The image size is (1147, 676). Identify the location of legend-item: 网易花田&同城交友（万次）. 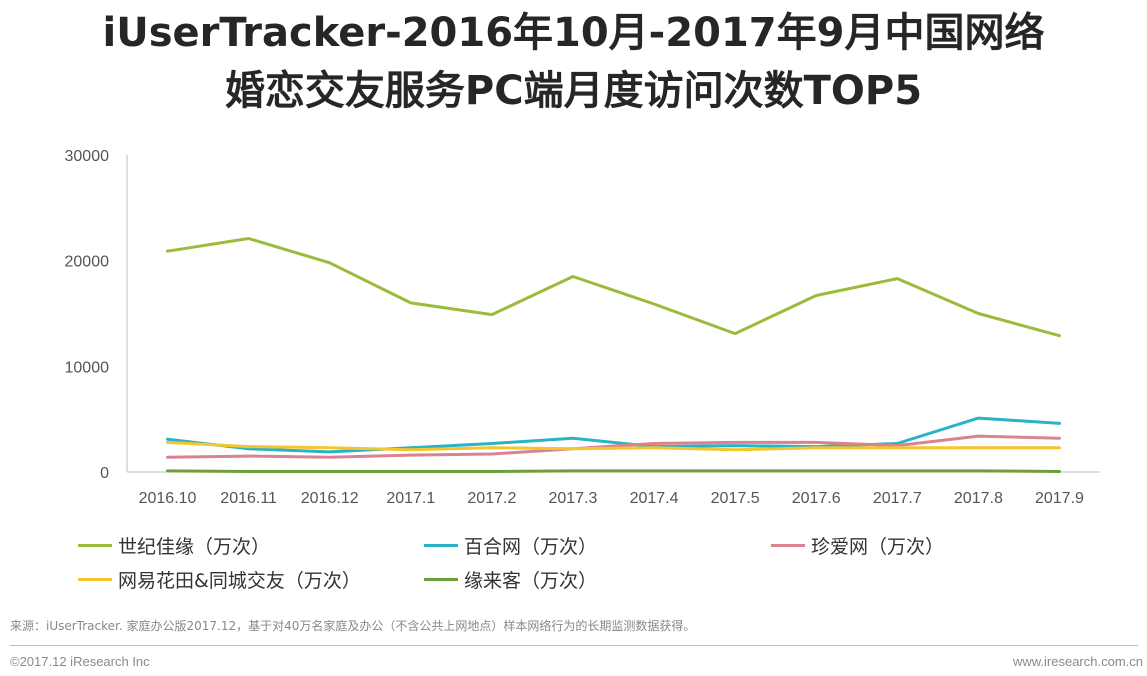
(219, 579).